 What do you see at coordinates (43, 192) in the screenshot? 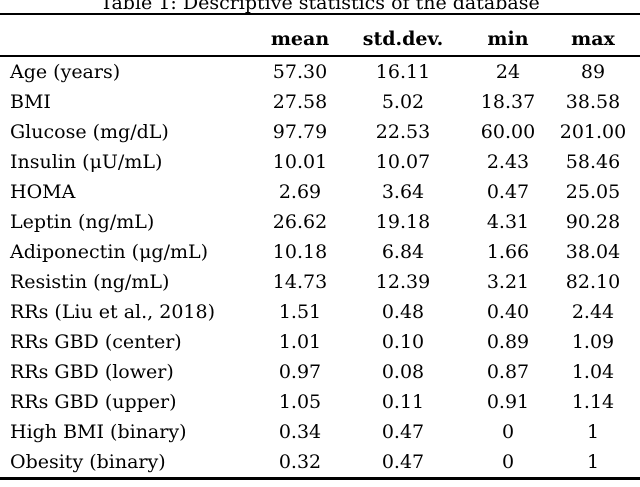
I see `row-label: HOMA` at bounding box center [43, 192].